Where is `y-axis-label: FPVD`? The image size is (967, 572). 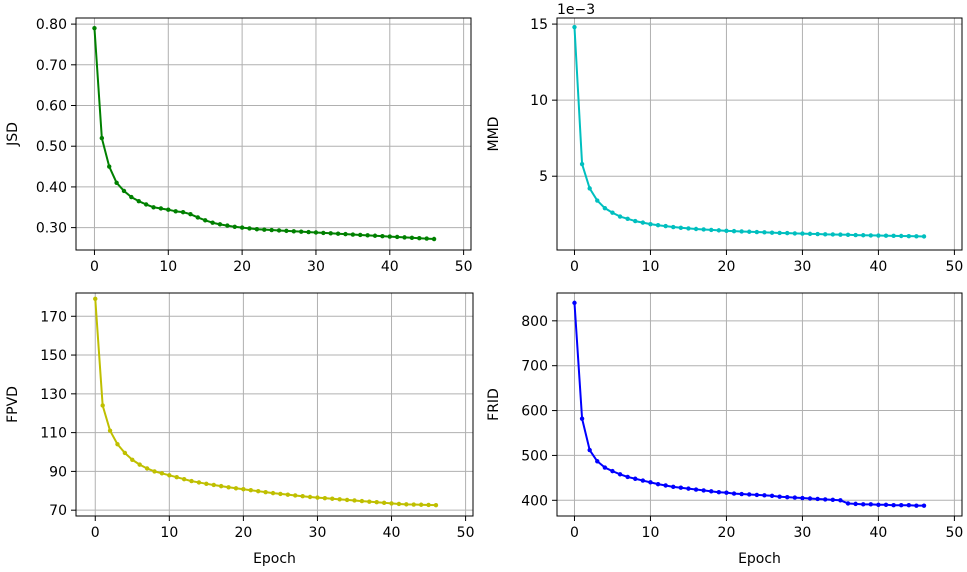 y-axis-label: FPVD is located at coordinates (13, 404).